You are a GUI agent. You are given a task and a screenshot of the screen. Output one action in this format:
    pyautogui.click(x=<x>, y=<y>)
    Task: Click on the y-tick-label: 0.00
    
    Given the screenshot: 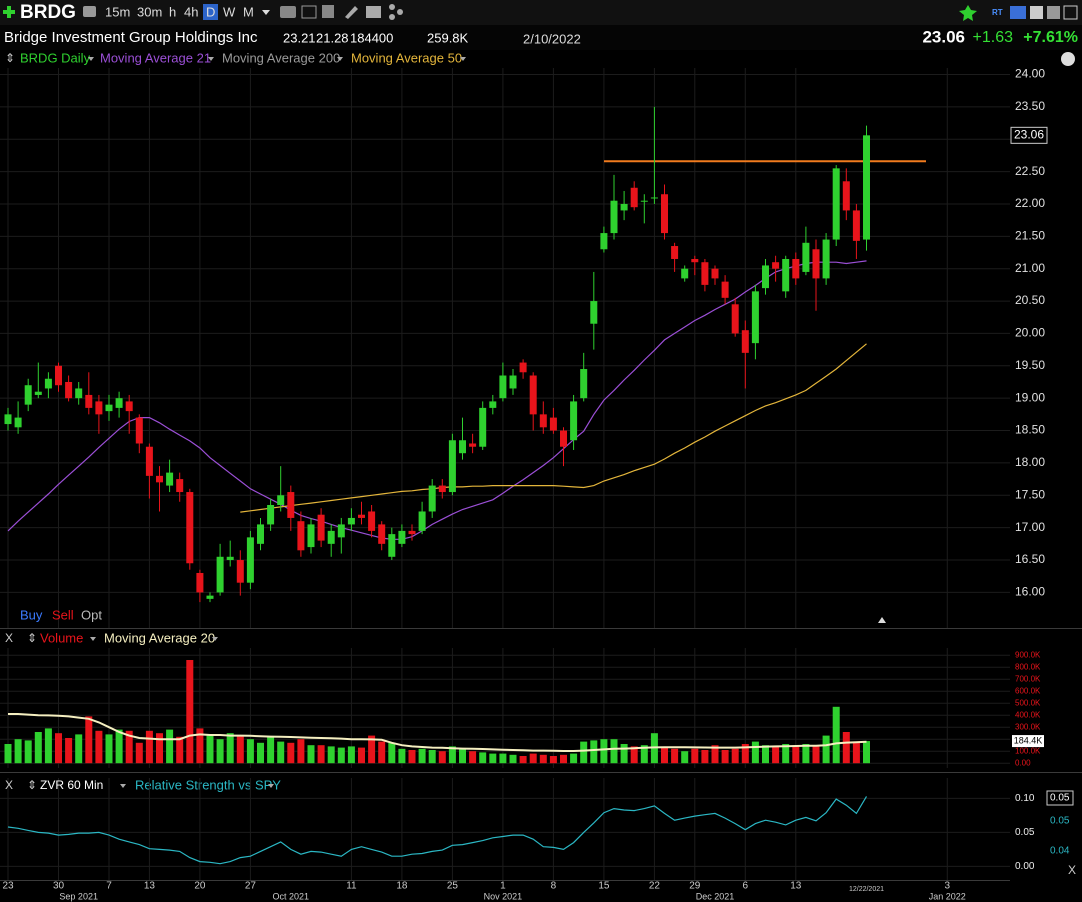 What is the action you would take?
    pyautogui.click(x=1025, y=866)
    